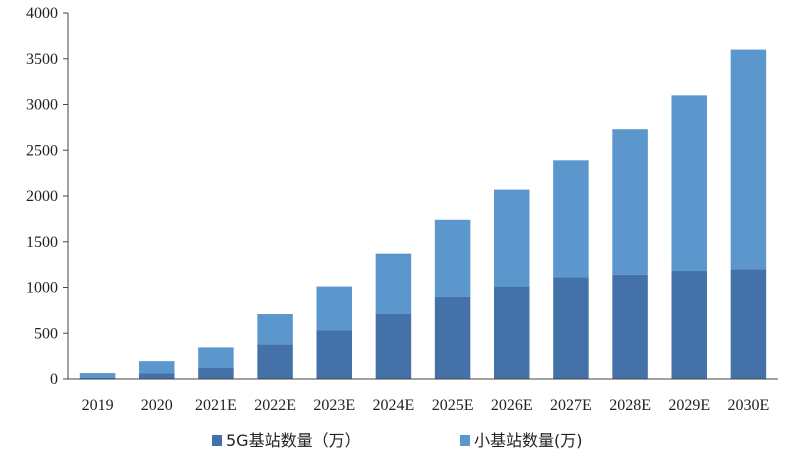 This screenshot has height=458, width=800. I want to click on bar-5g-2025E, so click(452, 337).